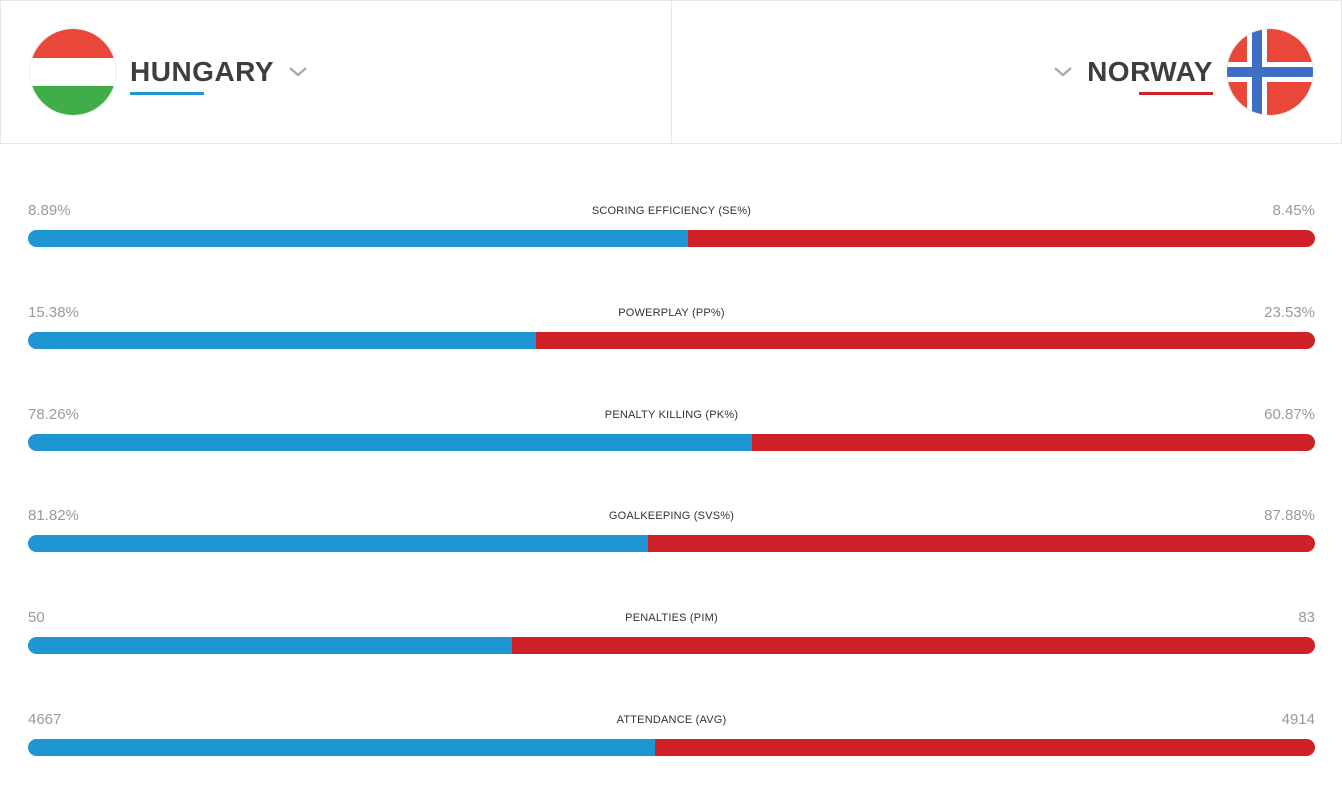 Image resolution: width=1342 pixels, height=803 pixels. What do you see at coordinates (49, 210) in the screenshot?
I see `home-stat-value: 8.89%` at bounding box center [49, 210].